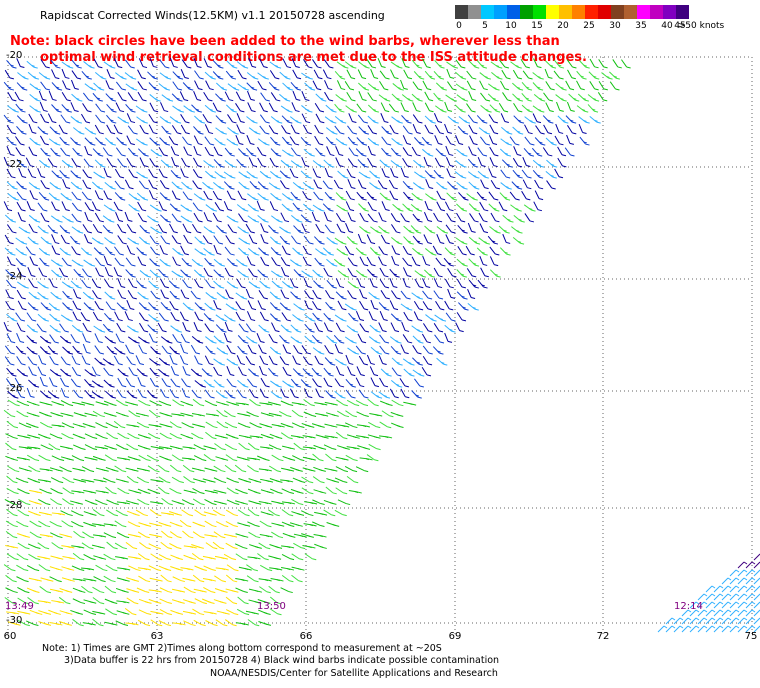  Describe the element at coordinates (669, 12) in the screenshot. I see `legend-color-swatch` at that location.